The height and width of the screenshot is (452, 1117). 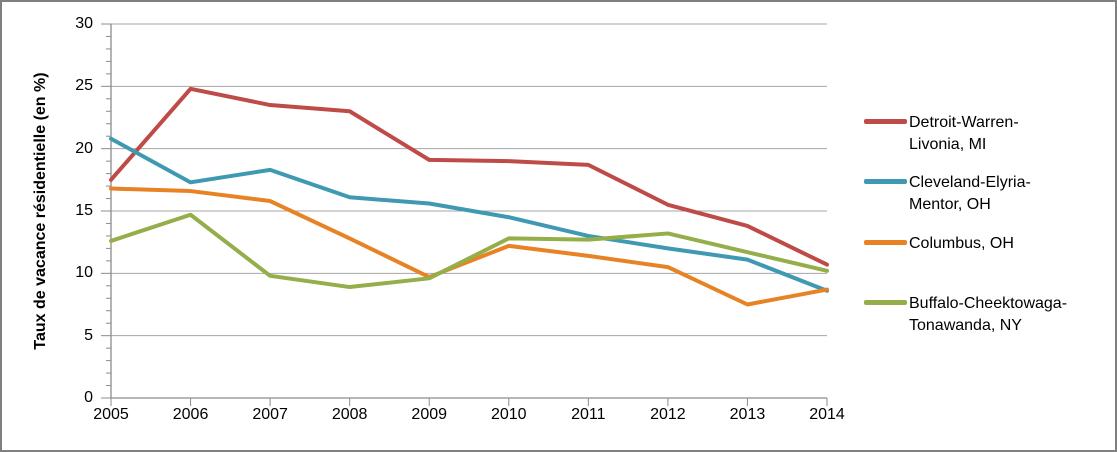 What do you see at coordinates (747, 414) in the screenshot?
I see `x-tick-label: 2013` at bounding box center [747, 414].